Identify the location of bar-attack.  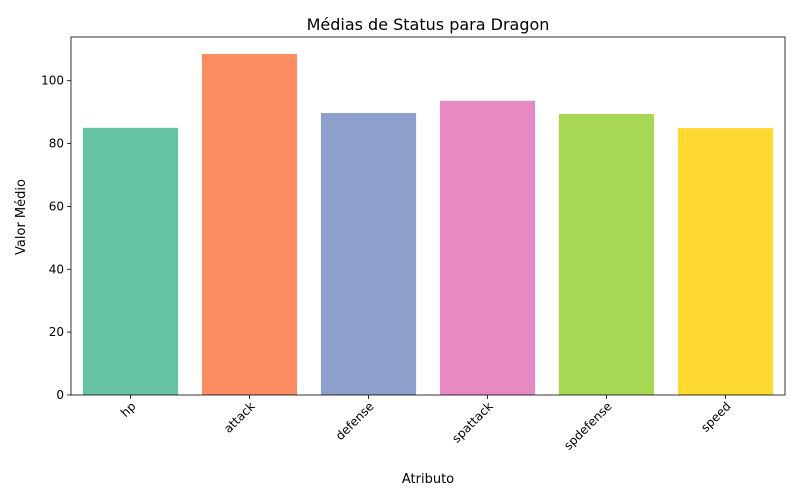
(249, 224).